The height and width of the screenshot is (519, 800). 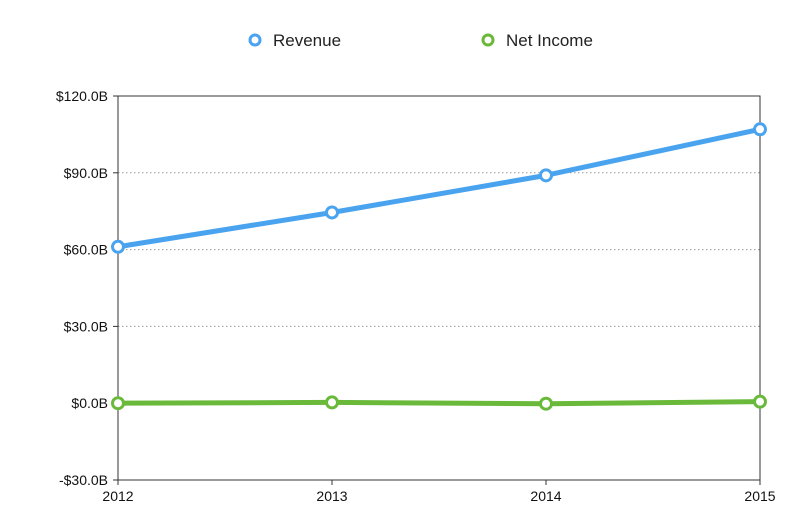 What do you see at coordinates (549, 40) in the screenshot?
I see `legend-label: Net Income` at bounding box center [549, 40].